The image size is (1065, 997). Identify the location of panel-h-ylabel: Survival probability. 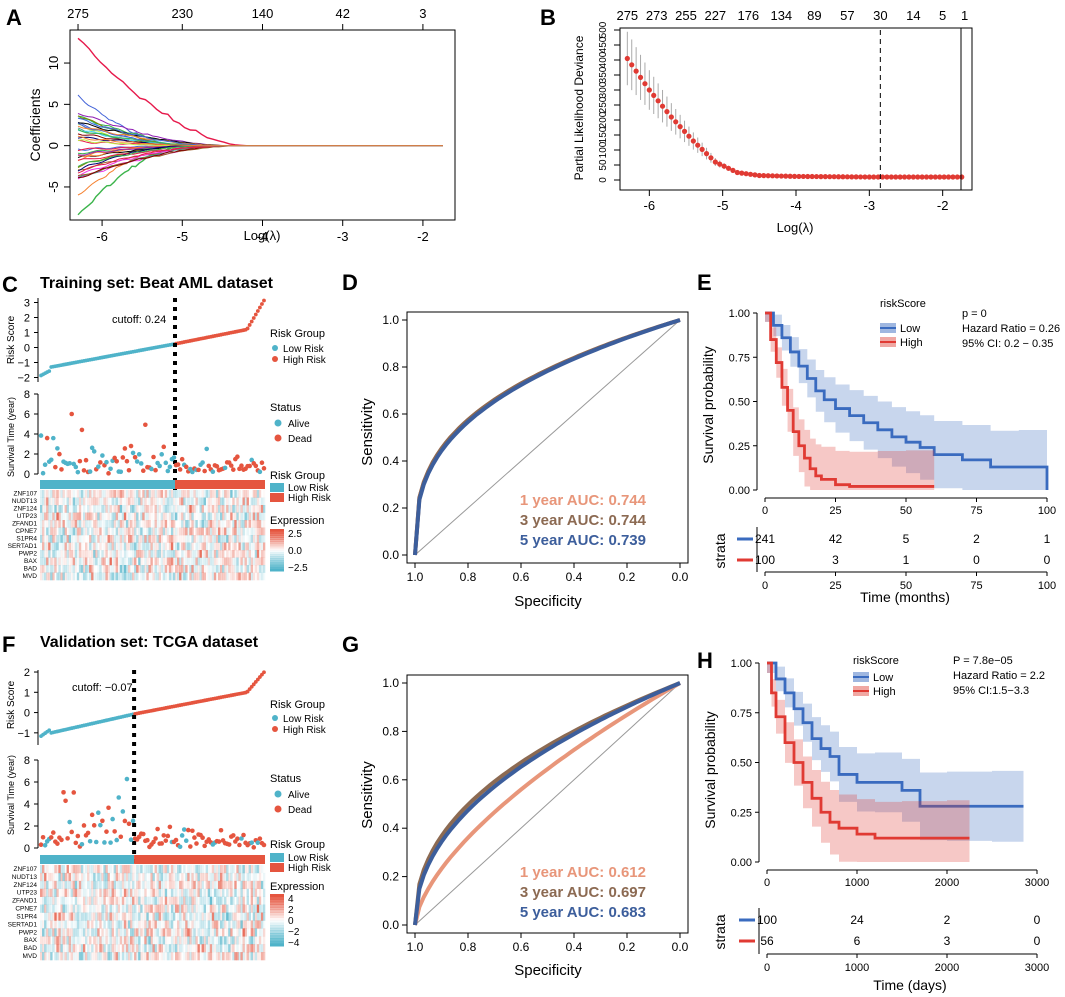
(710, 770).